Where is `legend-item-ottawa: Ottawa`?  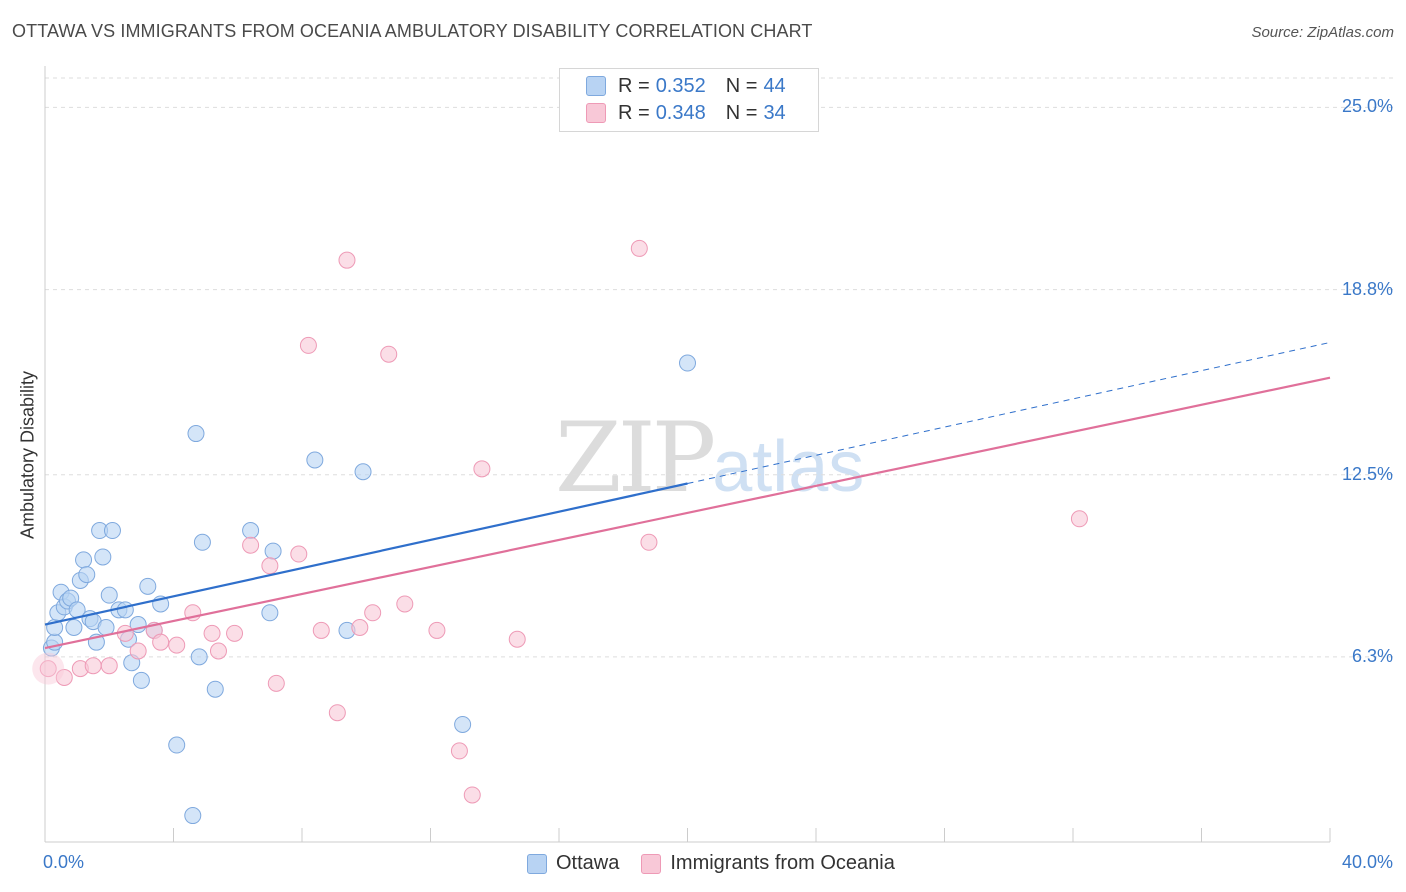 legend-item-ottawa: Ottawa is located at coordinates (573, 863).